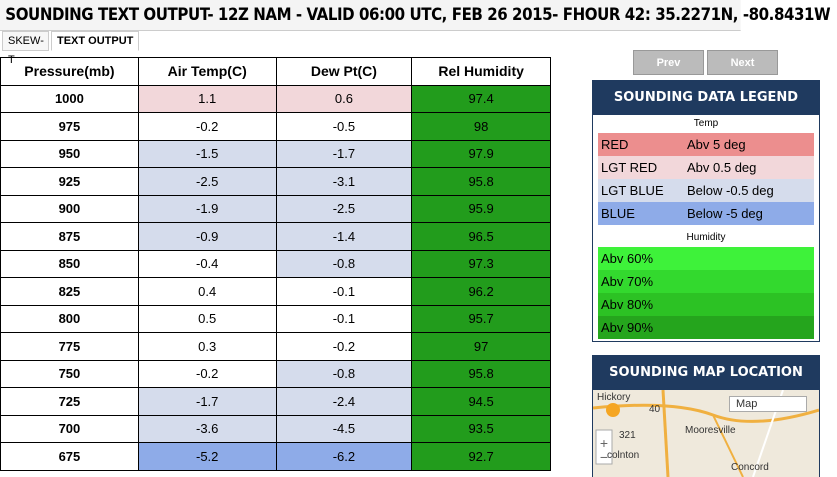 Image resolution: width=837 pixels, height=477 pixels. I want to click on legend-desc: Below -5 deg, so click(725, 213).